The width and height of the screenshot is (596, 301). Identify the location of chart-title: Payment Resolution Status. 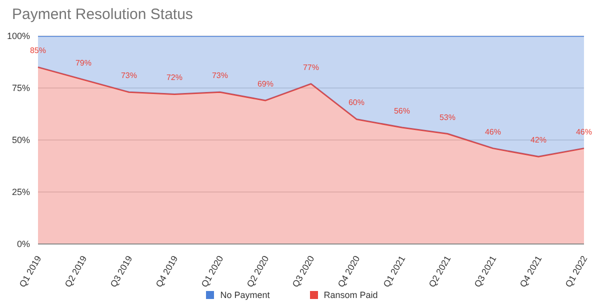
(102, 14).